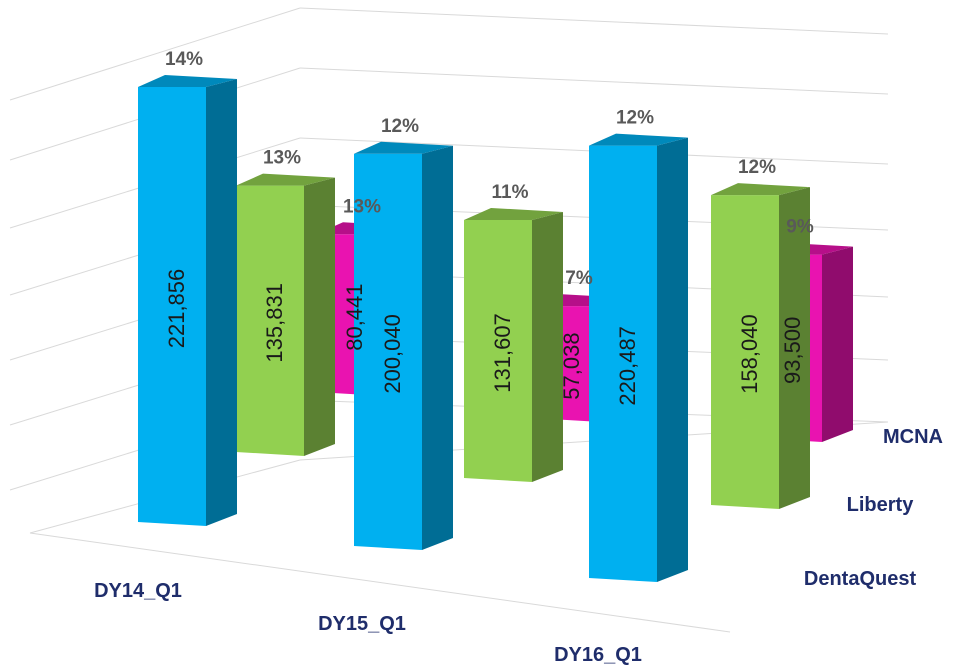 This screenshot has height=669, width=963. Describe the element at coordinates (627, 366) in the screenshot. I see `bar-value-label: 220,487` at that location.